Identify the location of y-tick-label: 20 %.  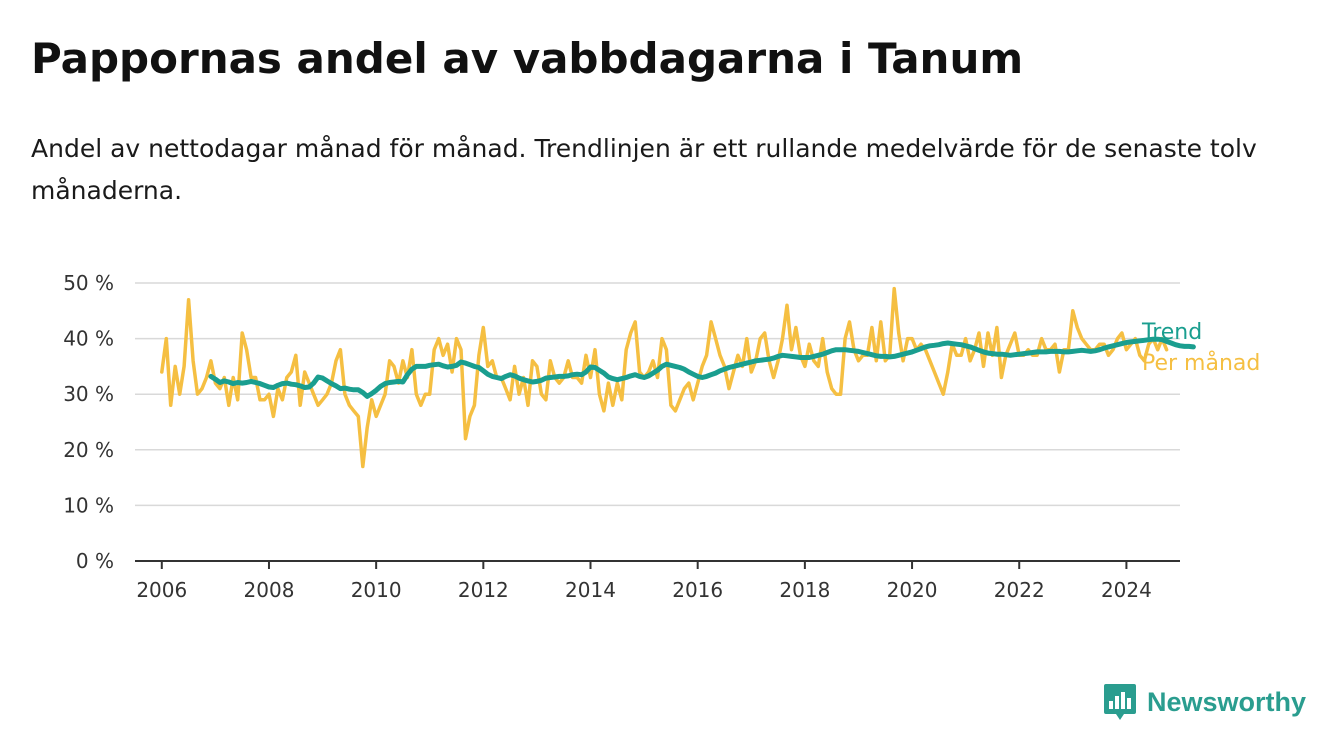
(88, 450).